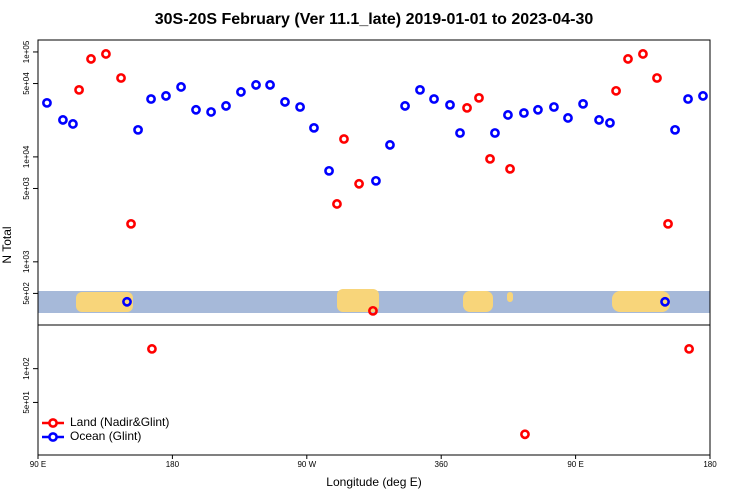 The image size is (750, 500). I want to click on y-tick-label: 1e+05, so click(26, 51).